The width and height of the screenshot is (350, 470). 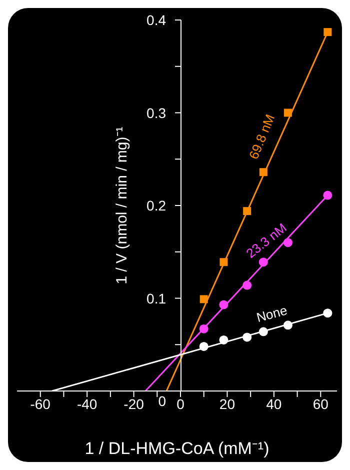 I want to click on x-tick-label: 60, so click(x=320, y=404).